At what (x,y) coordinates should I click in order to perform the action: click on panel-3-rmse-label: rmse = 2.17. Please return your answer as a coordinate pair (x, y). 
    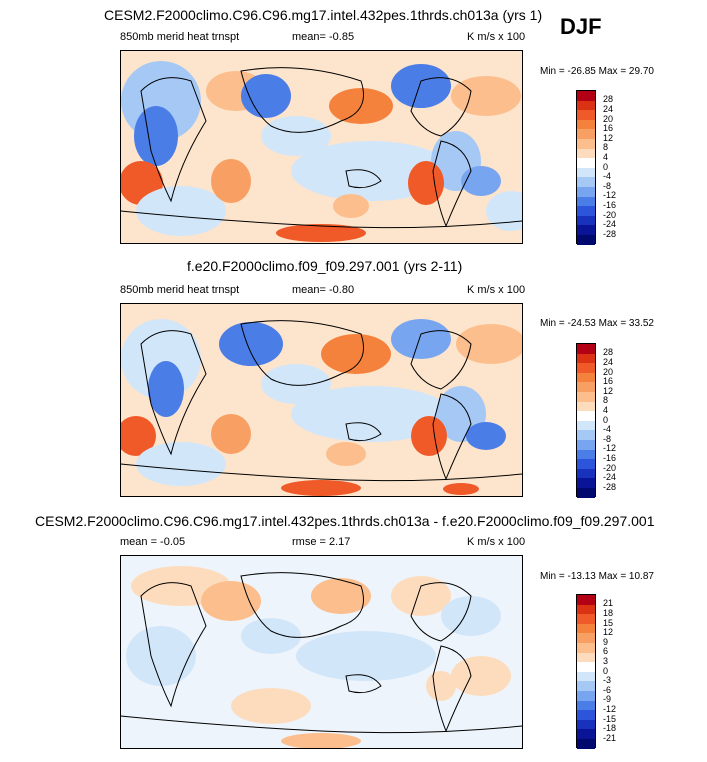
    Looking at the image, I should click on (321, 542).